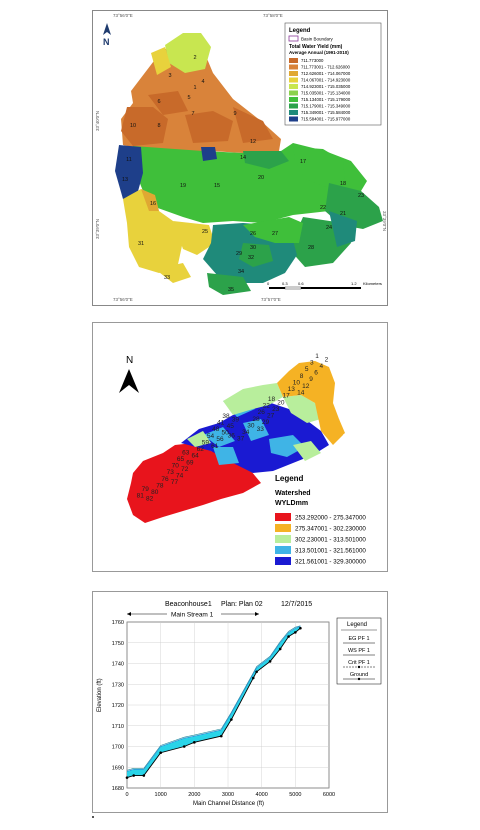  What do you see at coordinates (180, 476) in the screenshot?
I see `watershed-label: 74` at bounding box center [180, 476].